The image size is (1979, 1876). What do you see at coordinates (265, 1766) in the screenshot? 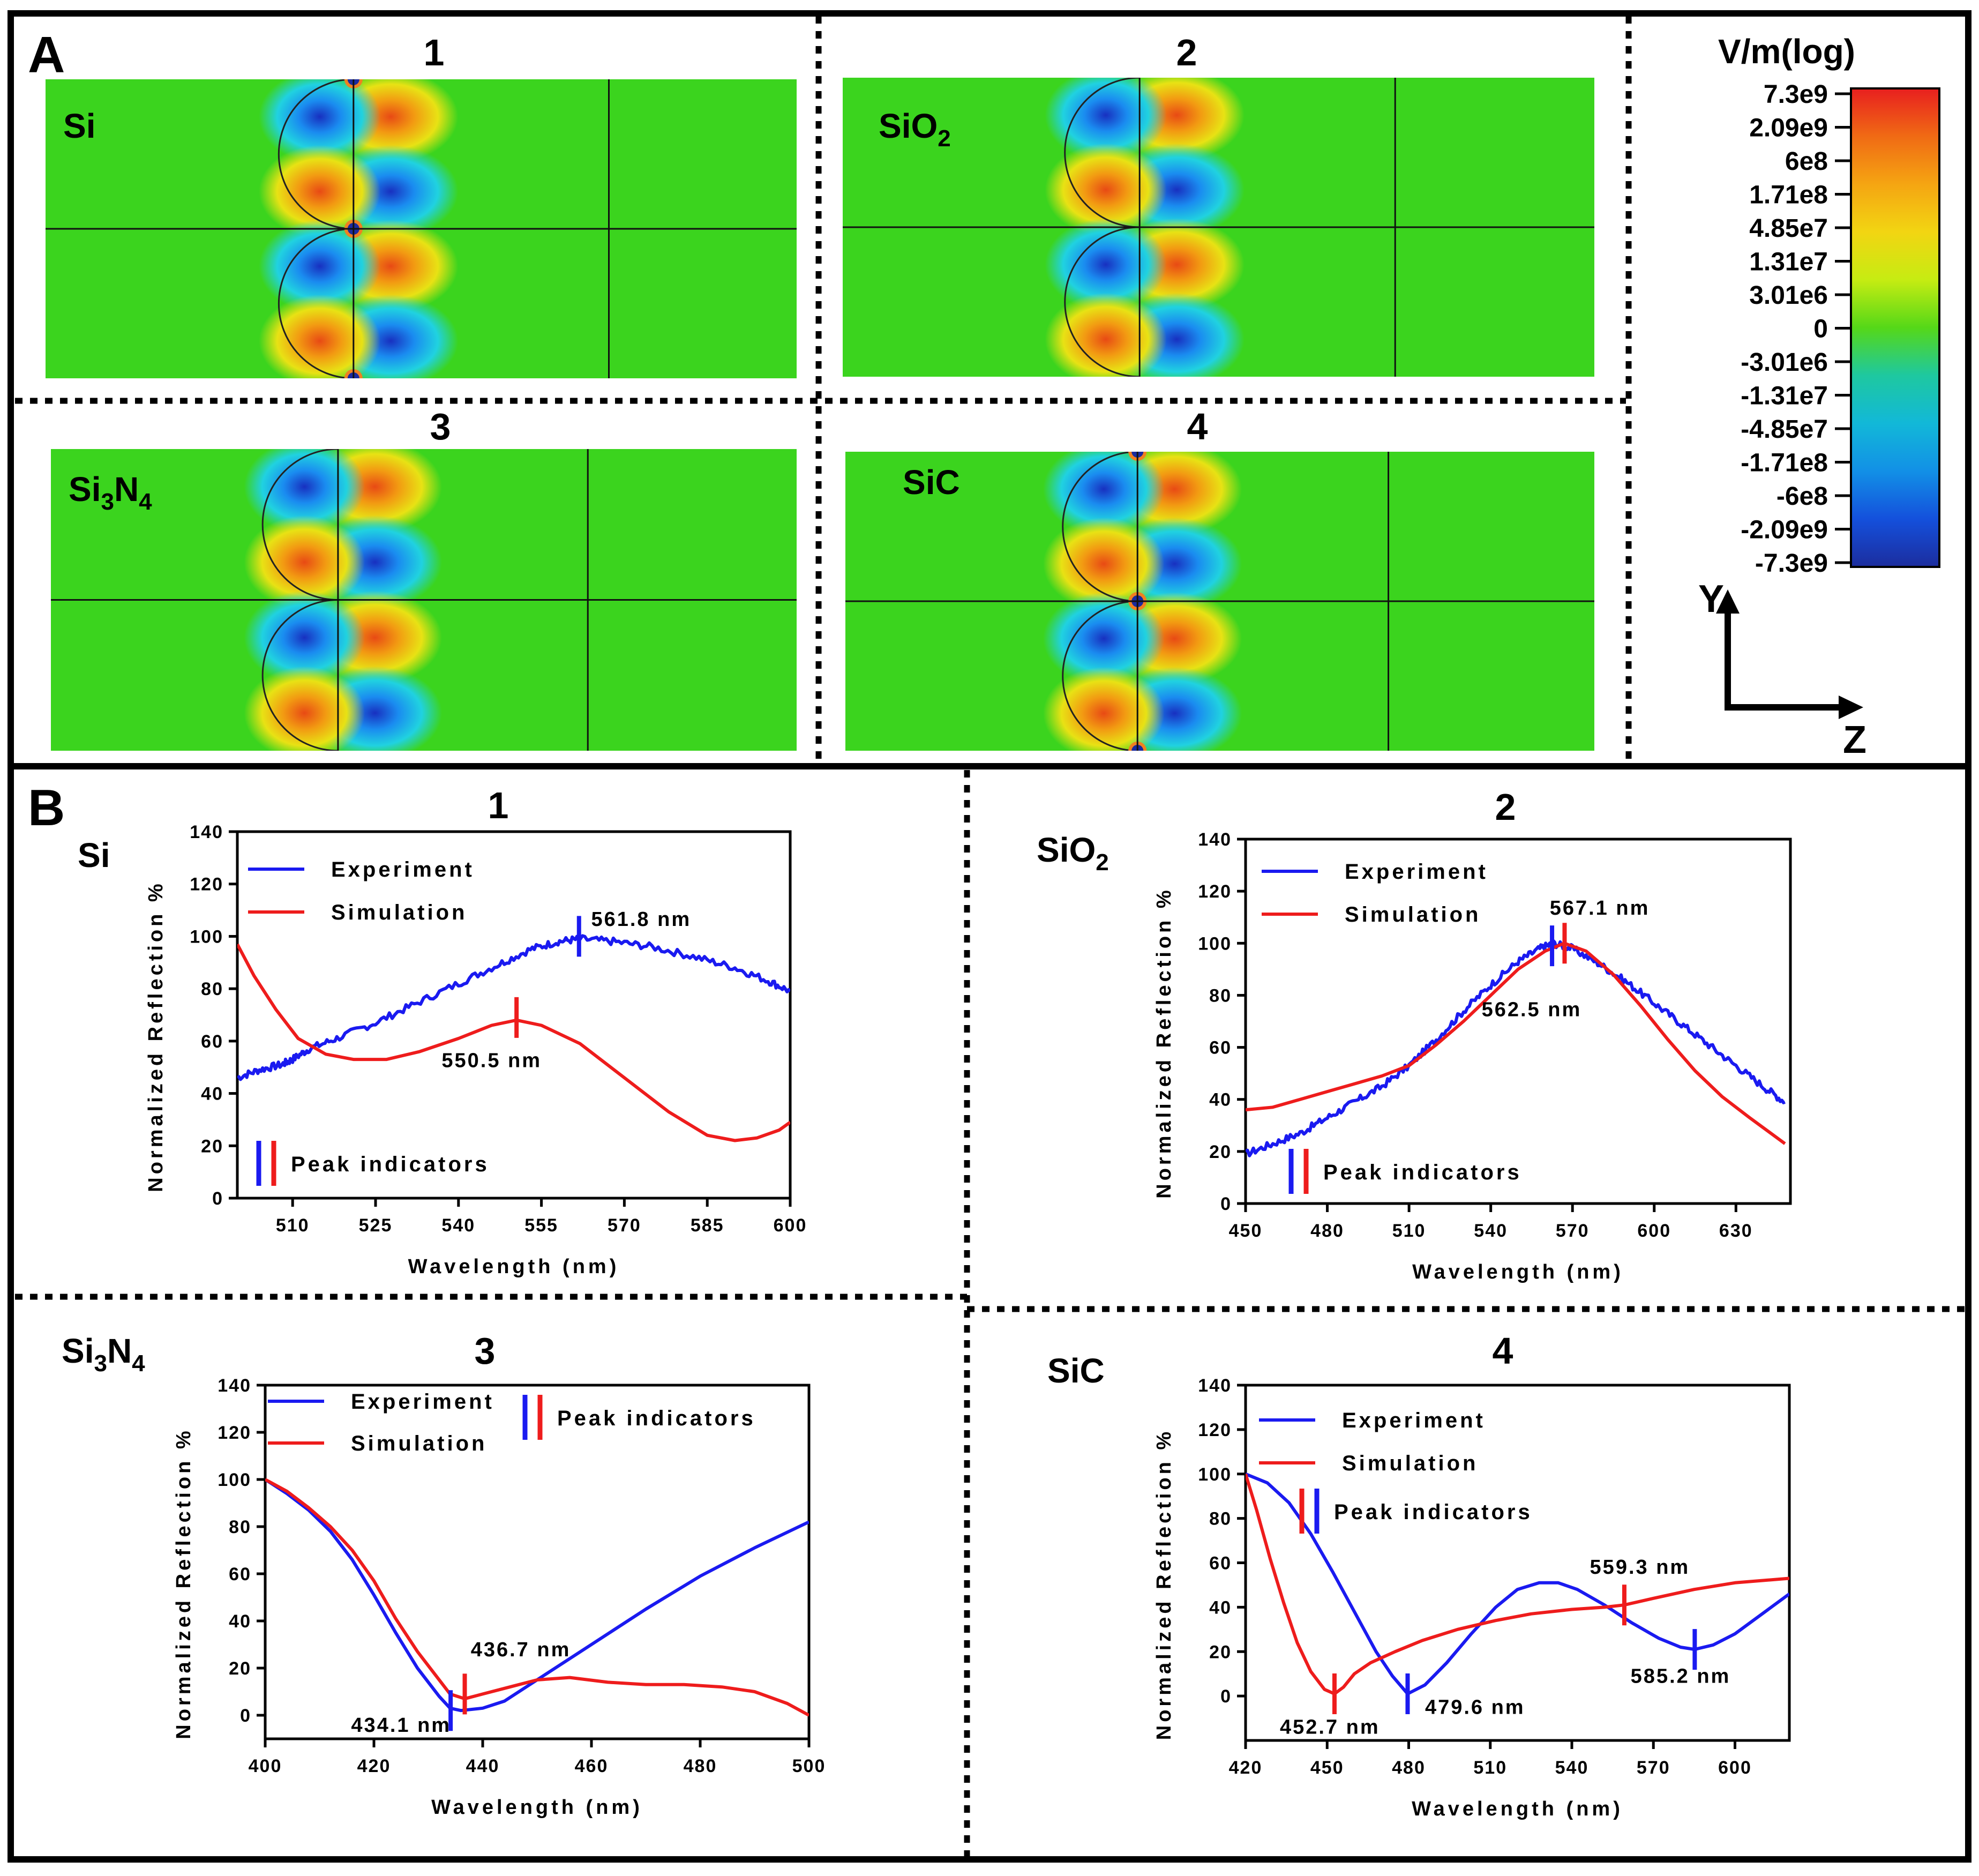
I see `x-tick-label: 400` at bounding box center [265, 1766].